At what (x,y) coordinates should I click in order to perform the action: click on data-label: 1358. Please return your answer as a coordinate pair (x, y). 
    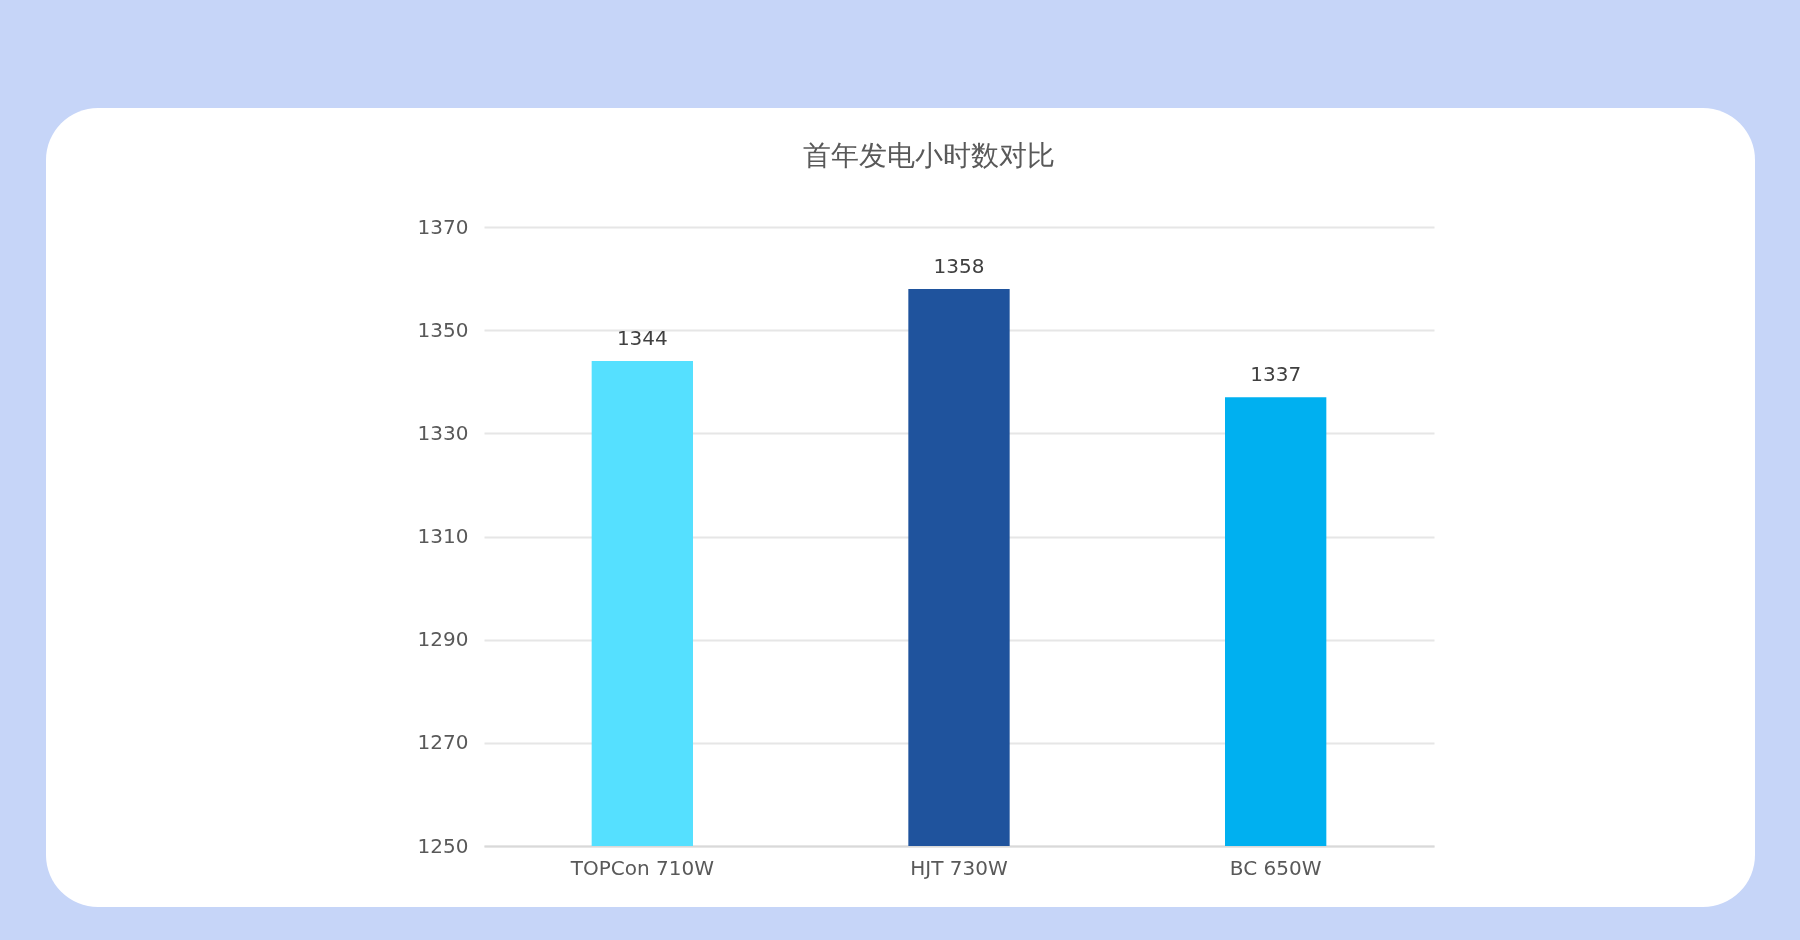
    Looking at the image, I should click on (959, 265).